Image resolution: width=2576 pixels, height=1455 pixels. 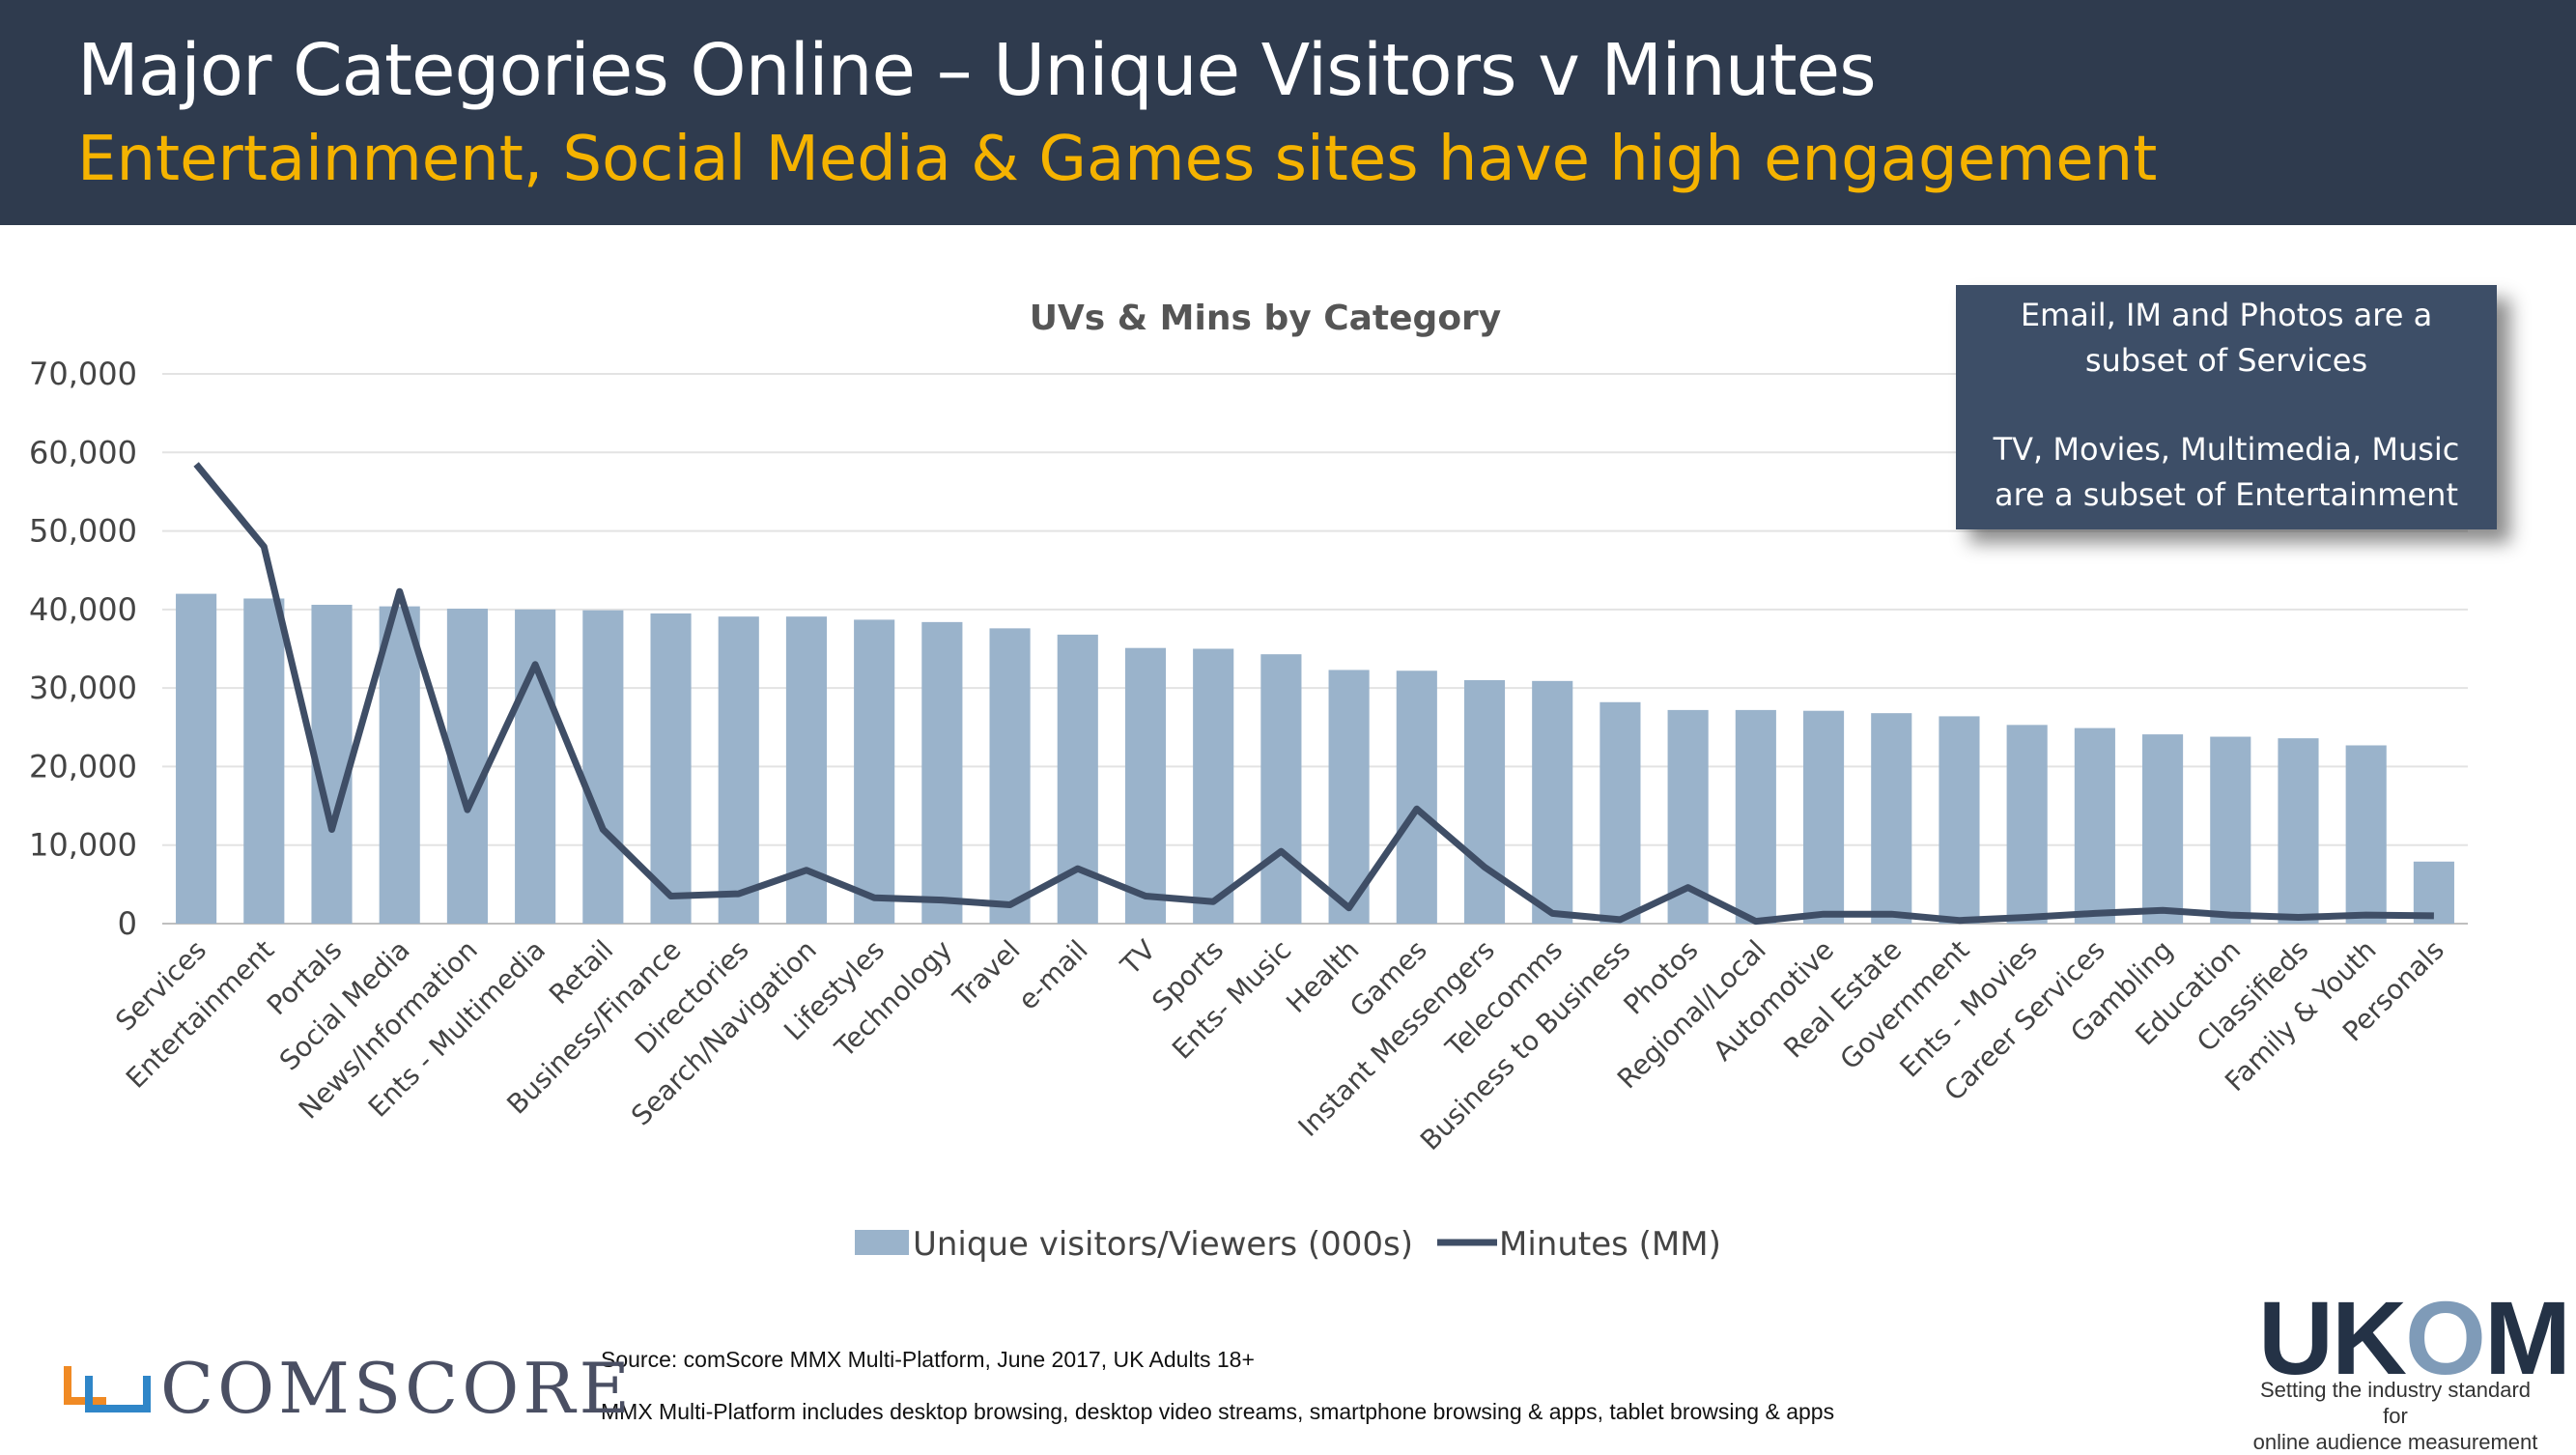 What do you see at coordinates (1010, 776) in the screenshot?
I see `bar-travel` at bounding box center [1010, 776].